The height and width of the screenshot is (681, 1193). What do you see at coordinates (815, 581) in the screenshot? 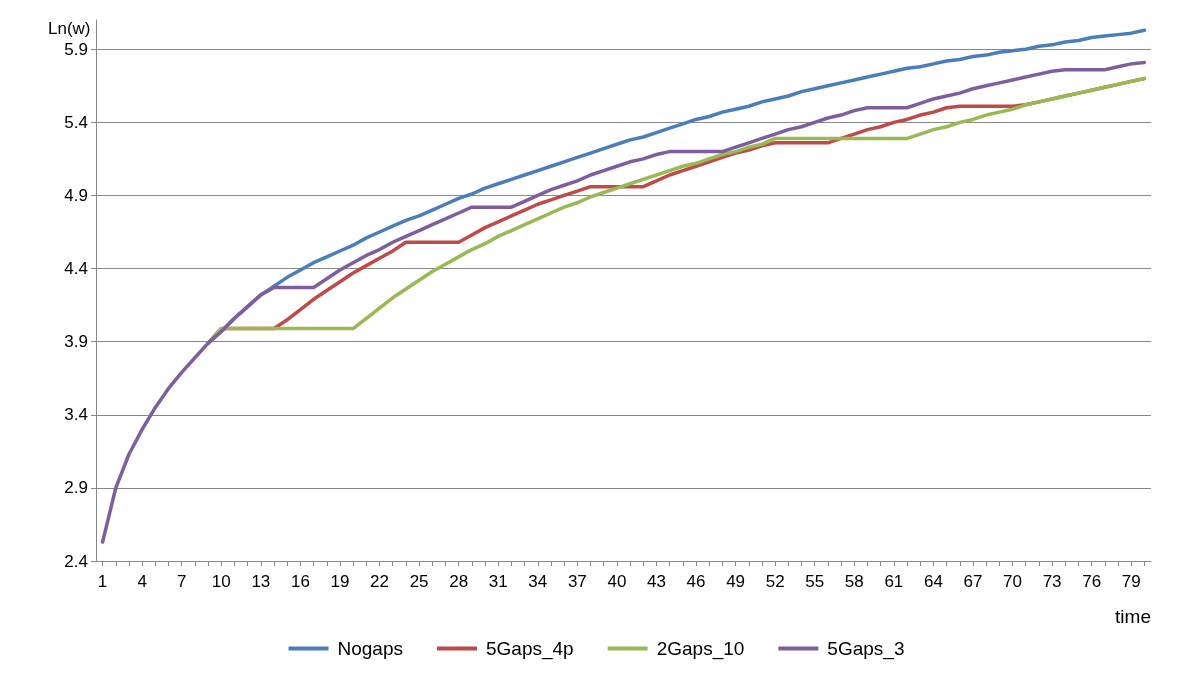
I see `x-tick-label: 55` at bounding box center [815, 581].